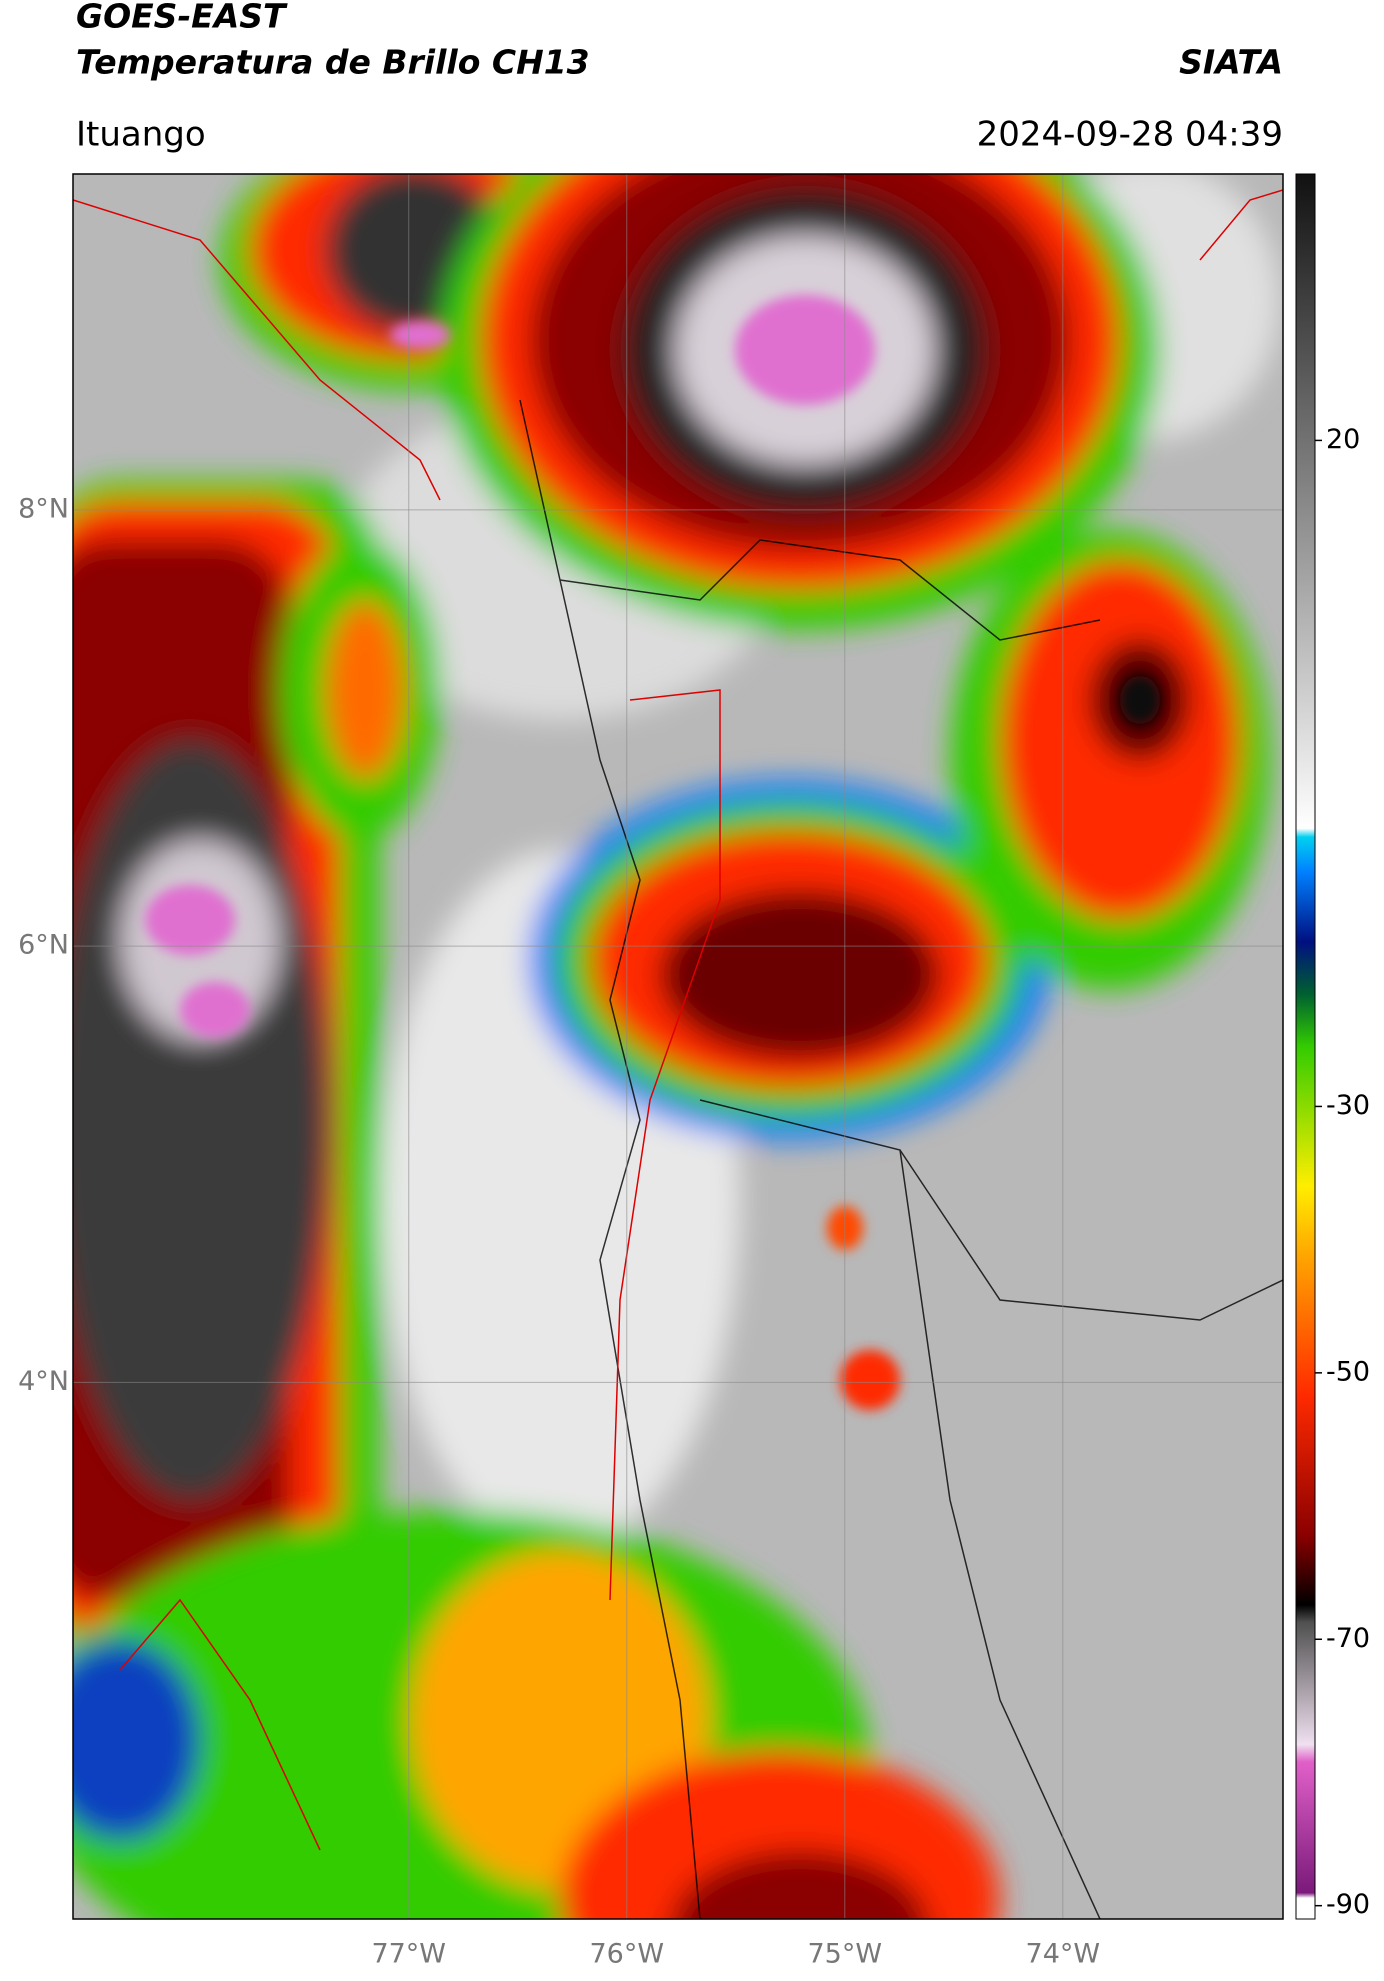  I want to click on colorbar-tick-label: -50, so click(1348, 1371).